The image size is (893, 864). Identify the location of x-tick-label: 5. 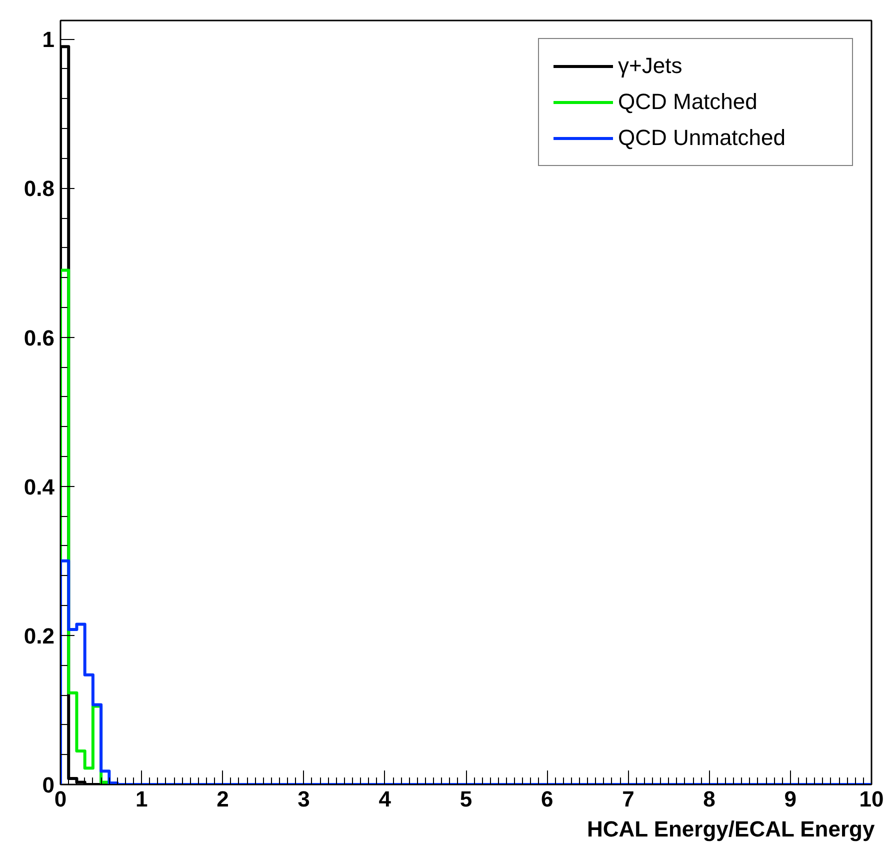
(466, 799).